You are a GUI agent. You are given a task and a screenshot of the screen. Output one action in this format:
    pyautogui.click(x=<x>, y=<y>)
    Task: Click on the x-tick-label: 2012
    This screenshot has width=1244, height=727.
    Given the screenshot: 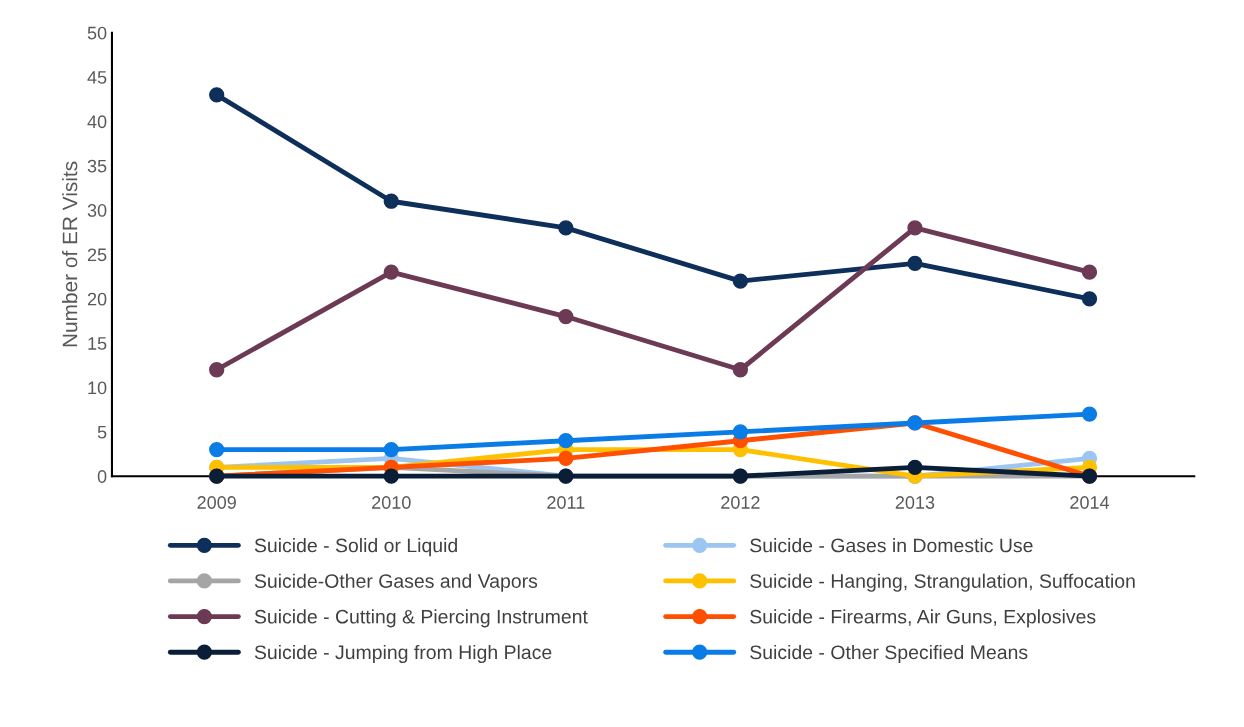 What is the action you would take?
    pyautogui.click(x=740, y=502)
    